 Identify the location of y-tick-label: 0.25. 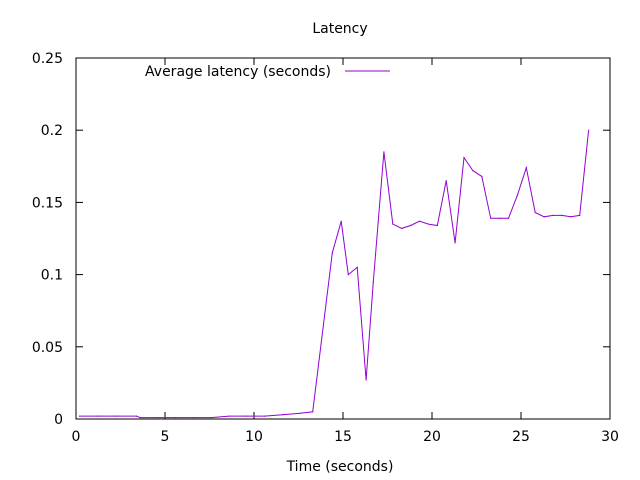
(47, 59).